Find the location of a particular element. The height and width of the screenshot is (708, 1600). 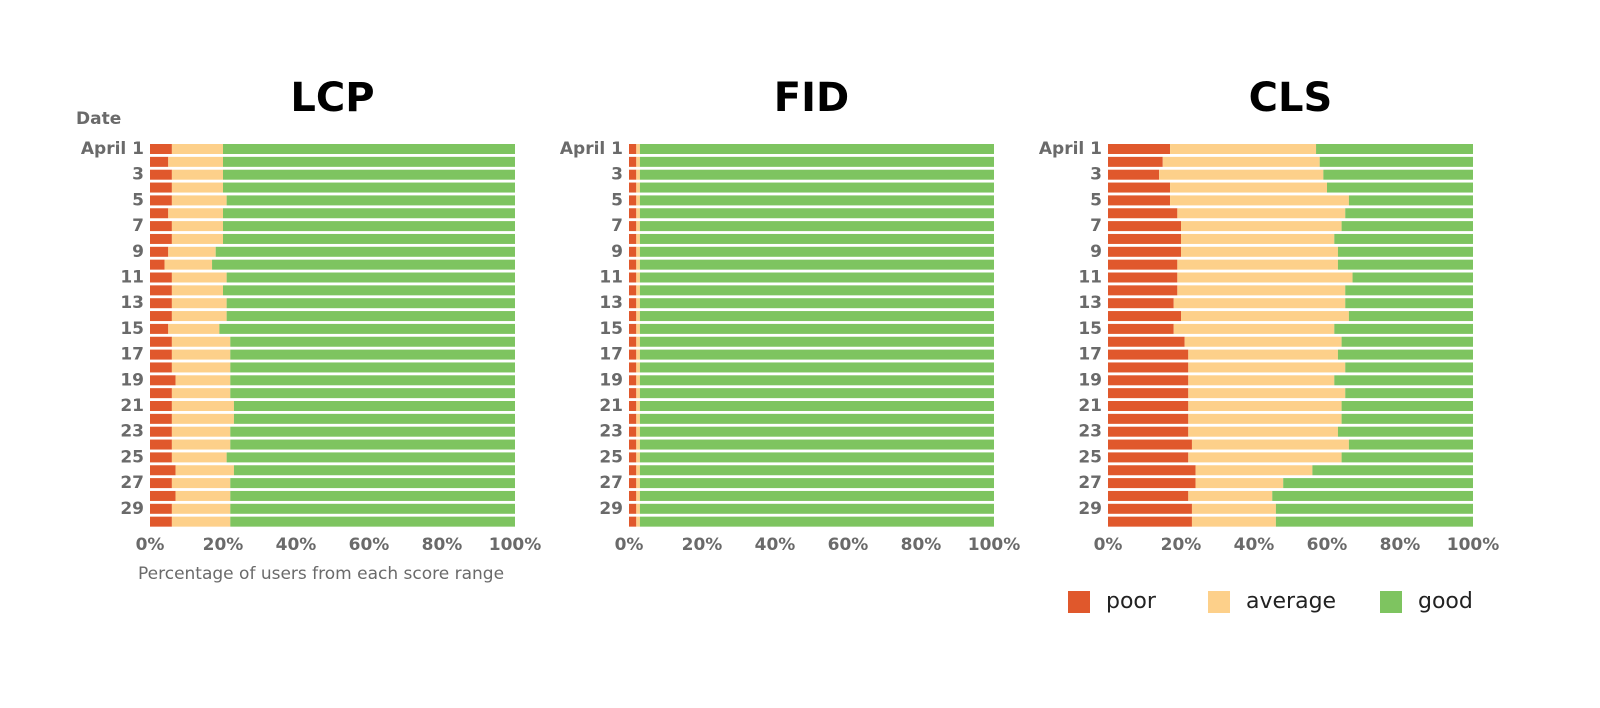

x-tick-label: 80% is located at coordinates (1400, 545).